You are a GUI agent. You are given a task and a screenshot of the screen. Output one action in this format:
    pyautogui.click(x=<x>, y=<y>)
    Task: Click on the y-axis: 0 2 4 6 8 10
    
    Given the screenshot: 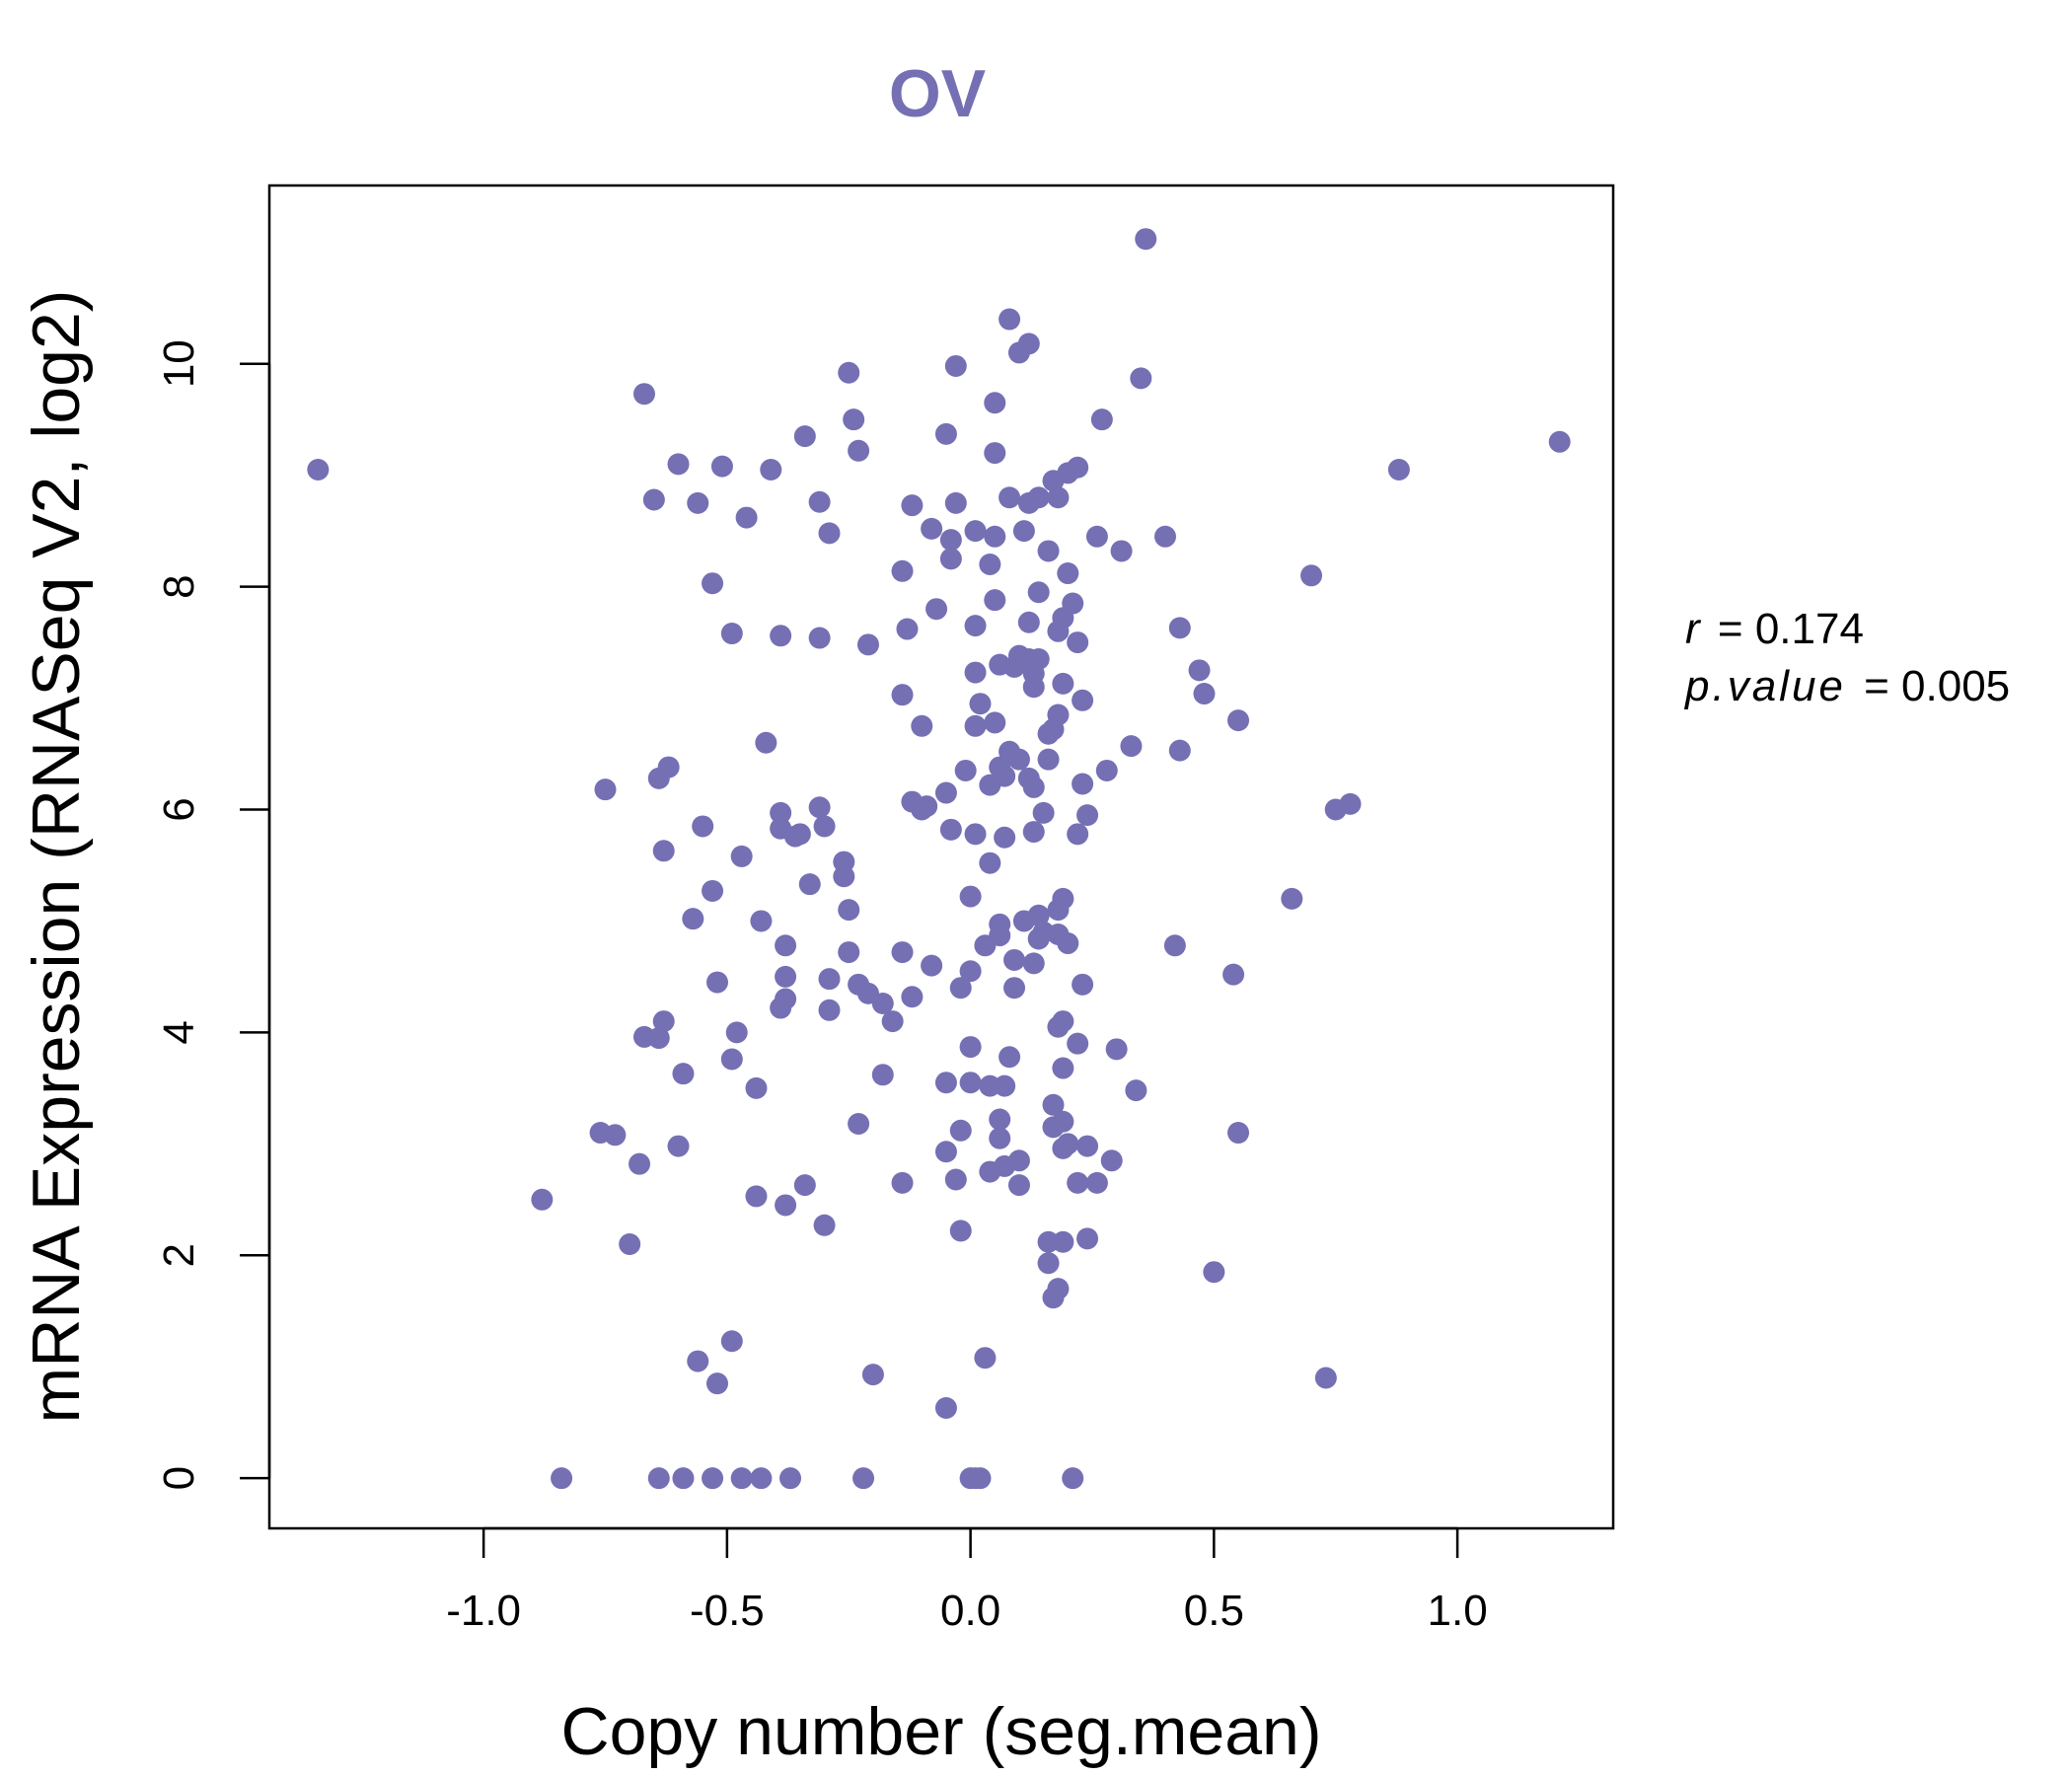 What is the action you would take?
    pyautogui.click(x=213, y=915)
    